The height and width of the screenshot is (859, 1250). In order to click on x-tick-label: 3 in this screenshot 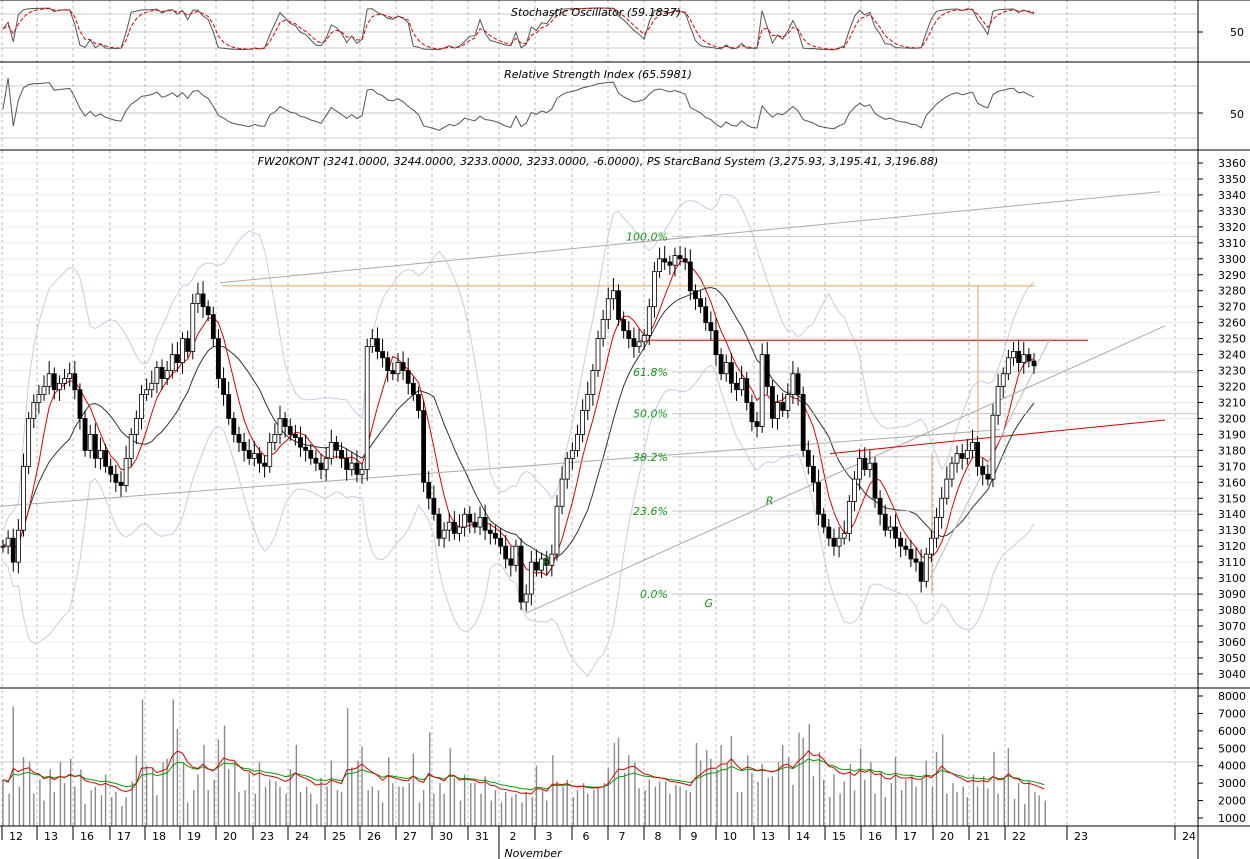, I will do `click(549, 836)`.